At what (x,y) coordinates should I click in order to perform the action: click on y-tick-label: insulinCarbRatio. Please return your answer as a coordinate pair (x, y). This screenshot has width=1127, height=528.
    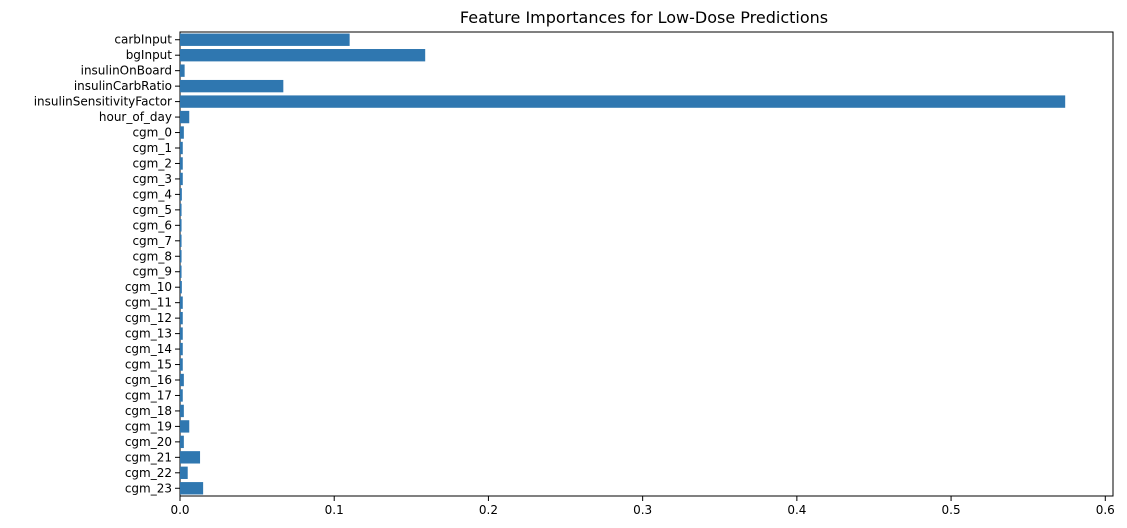
    Looking at the image, I should click on (123, 86).